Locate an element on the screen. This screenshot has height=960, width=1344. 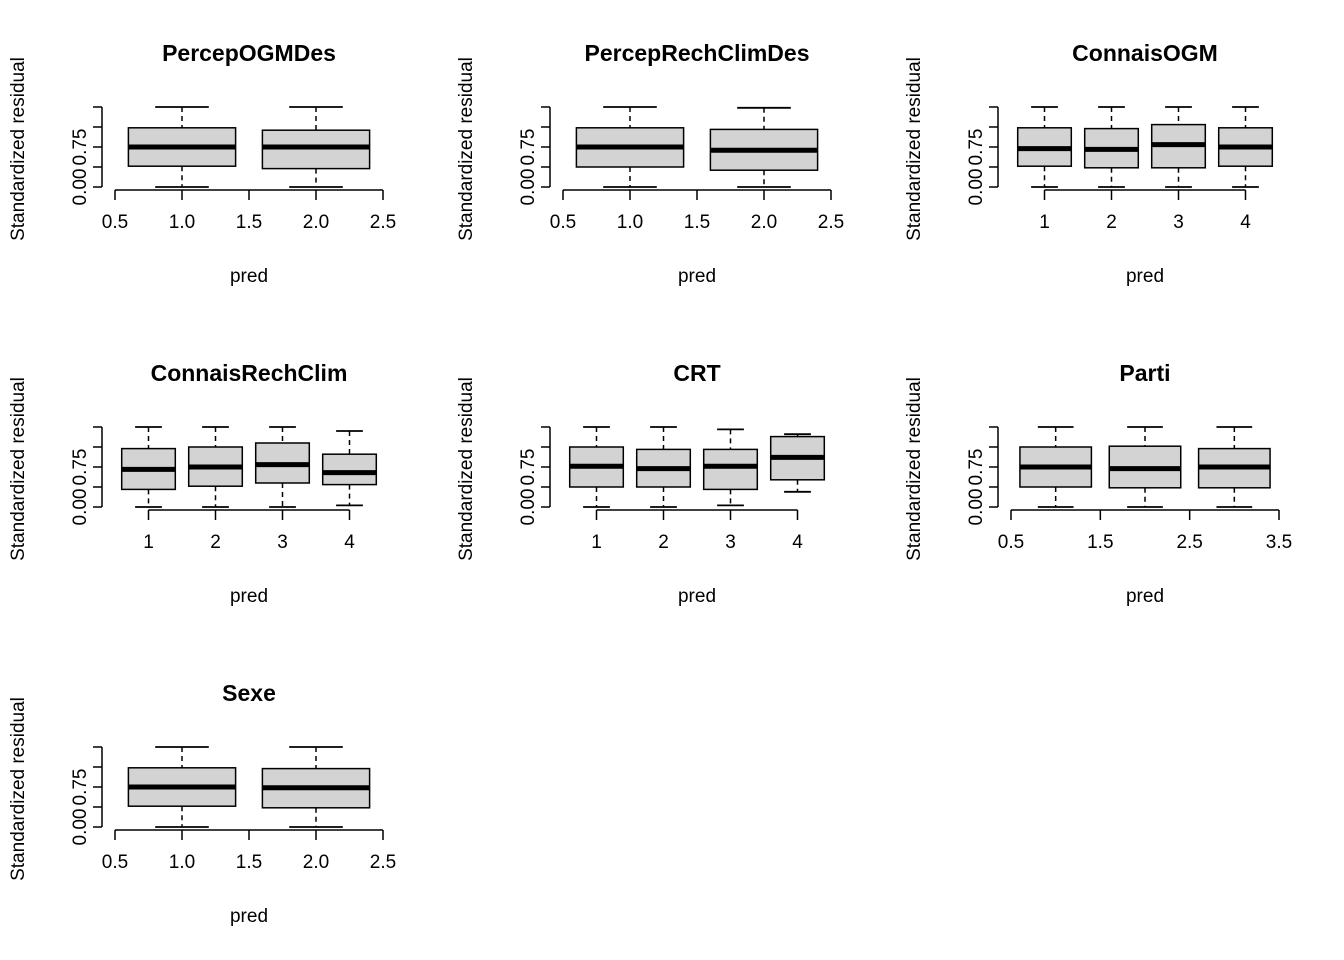
x-tick-label: 3.5 is located at coordinates (1279, 542).